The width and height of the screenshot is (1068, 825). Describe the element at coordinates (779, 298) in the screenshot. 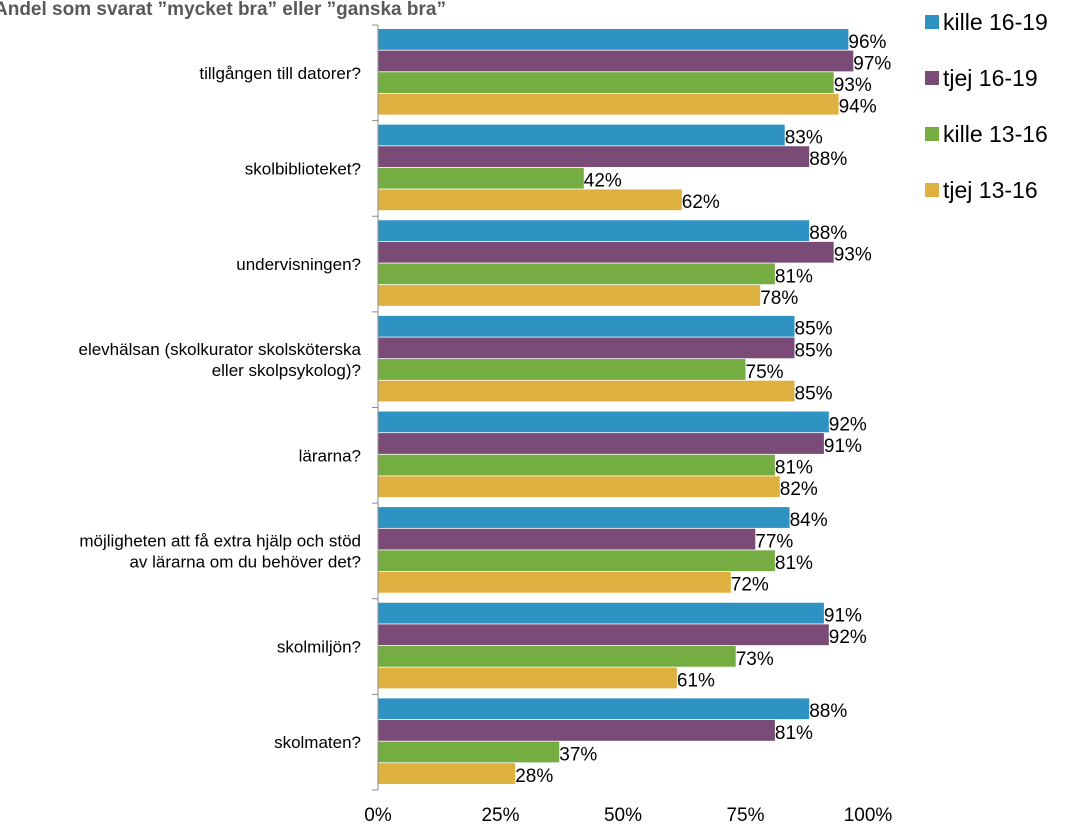

I see `data-label: 78%` at that location.